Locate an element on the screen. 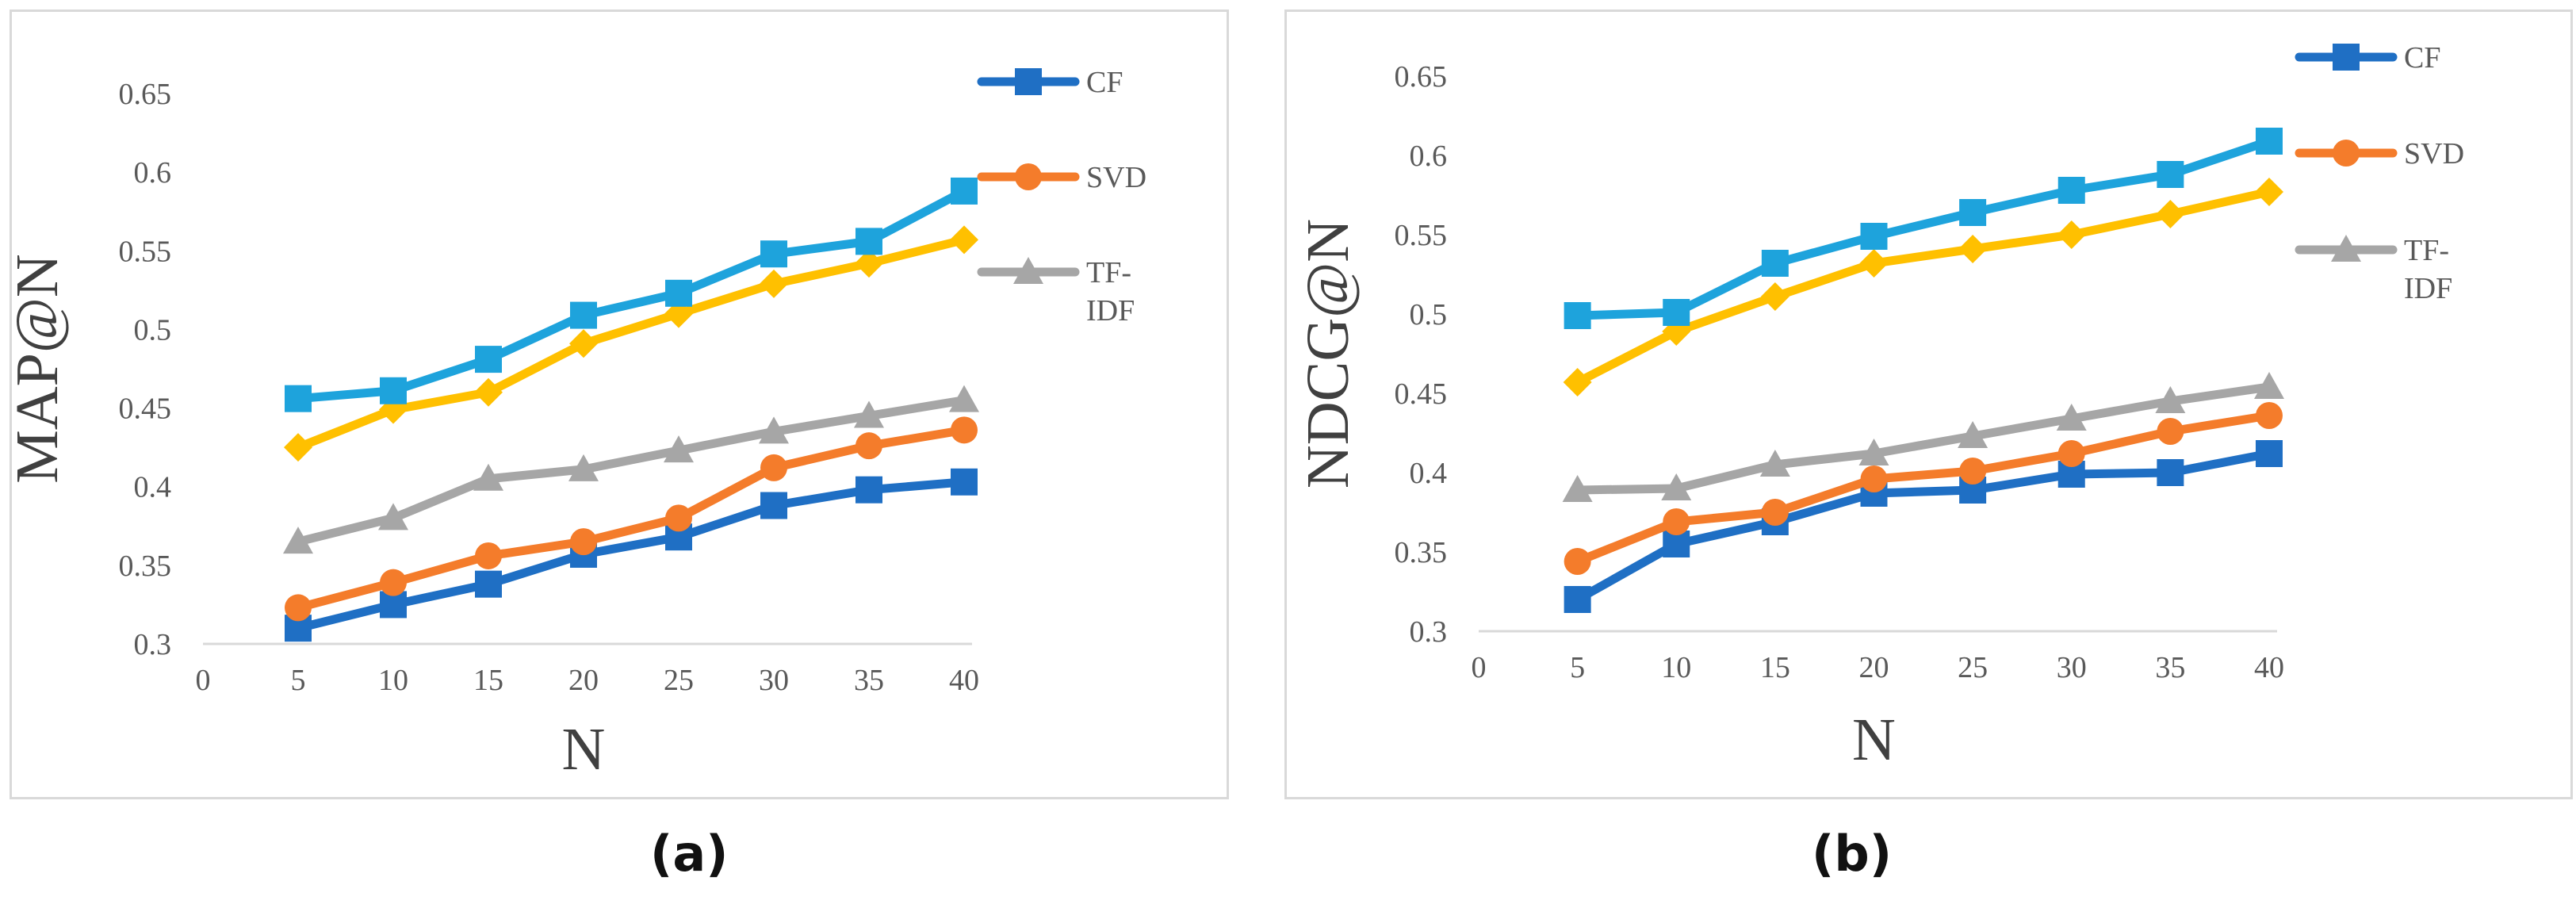  x-tick-label: 35 is located at coordinates (2170, 667).